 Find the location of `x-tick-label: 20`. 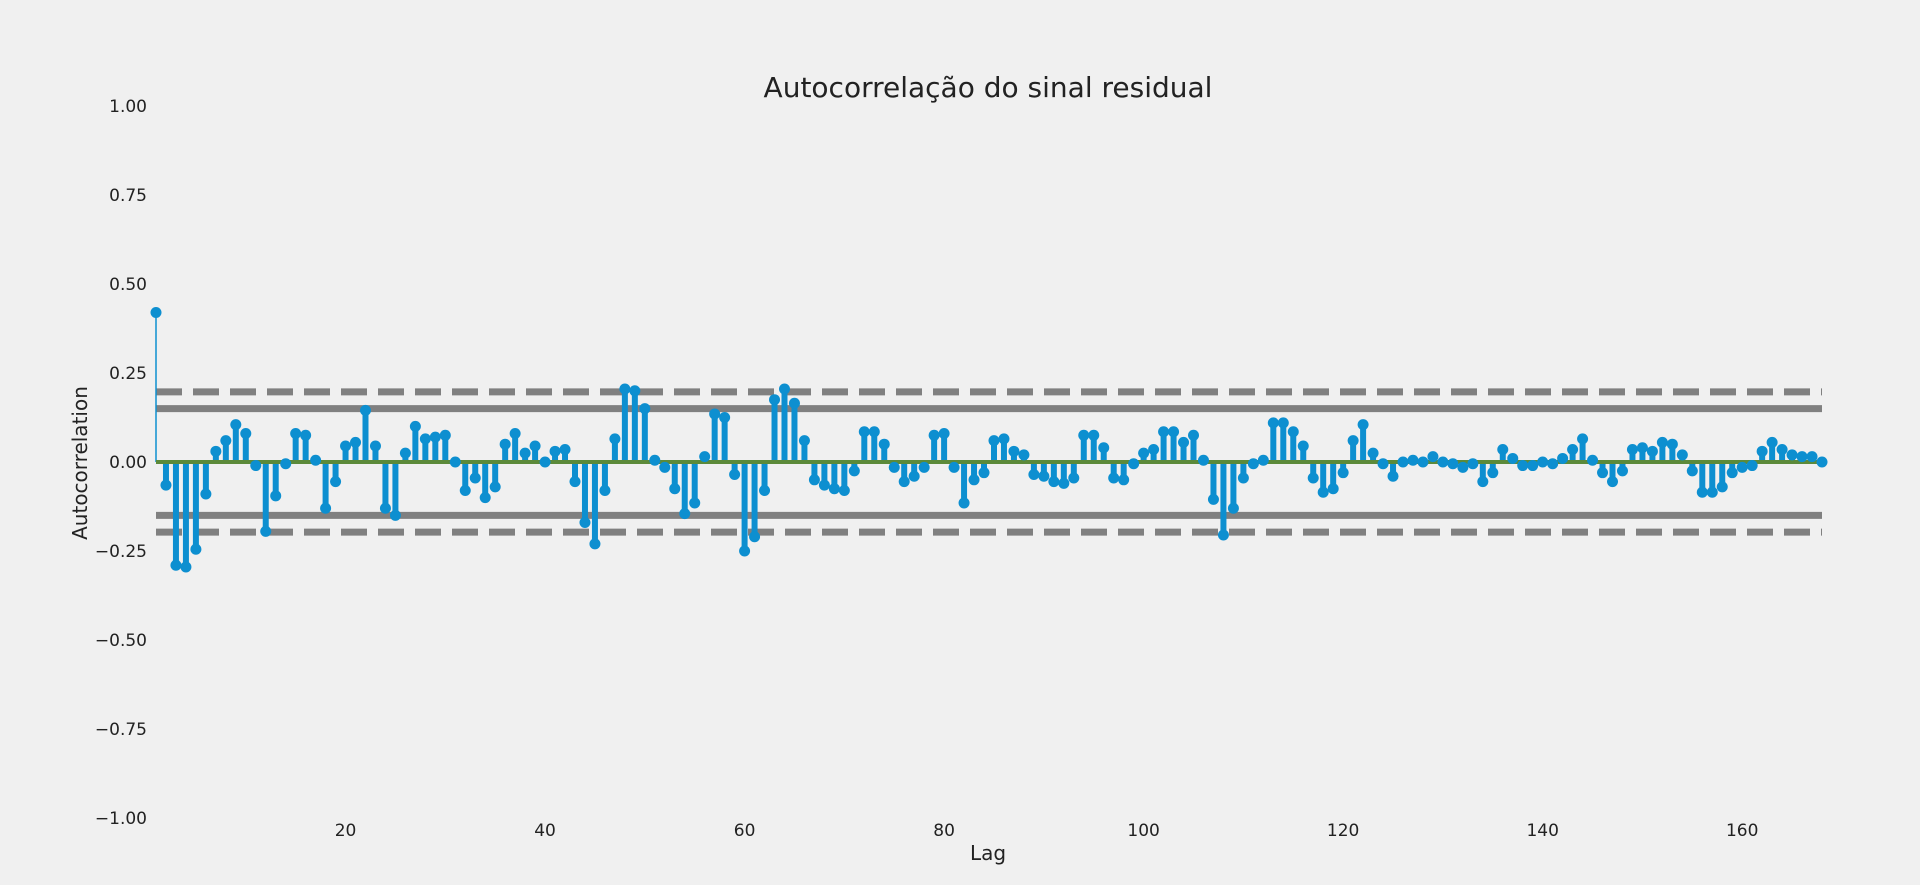

x-tick-label: 20 is located at coordinates (346, 831).